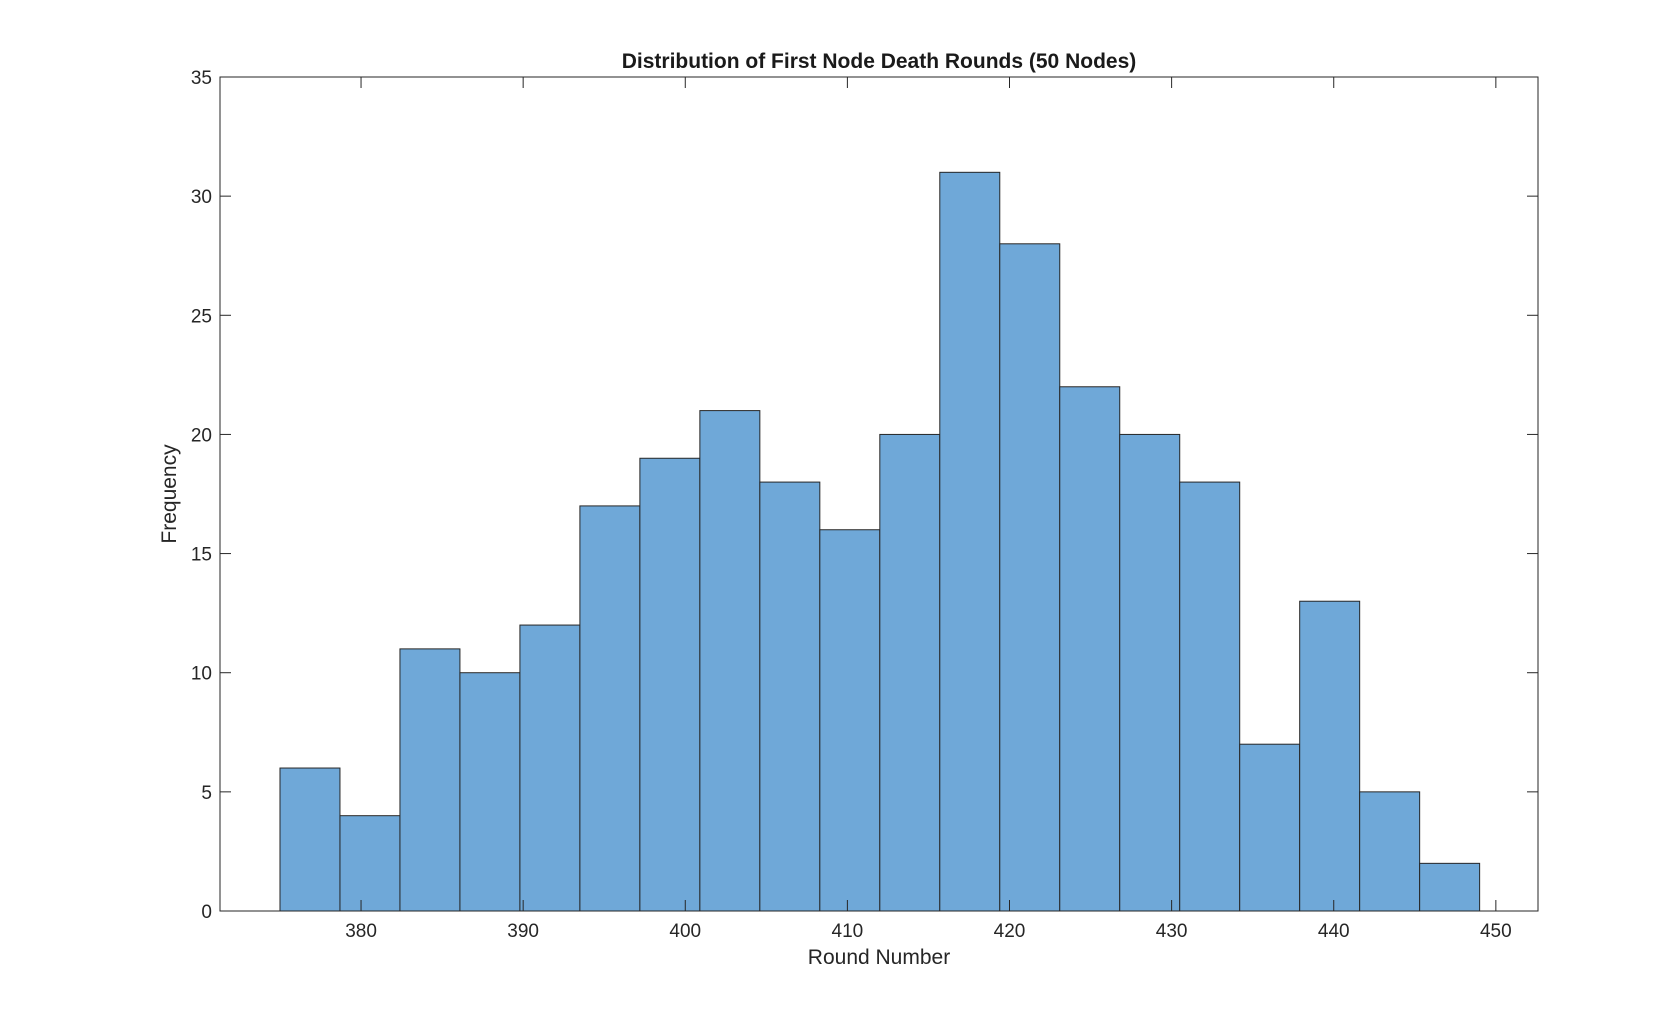  I want to click on x-tick-label: 420, so click(1010, 931).